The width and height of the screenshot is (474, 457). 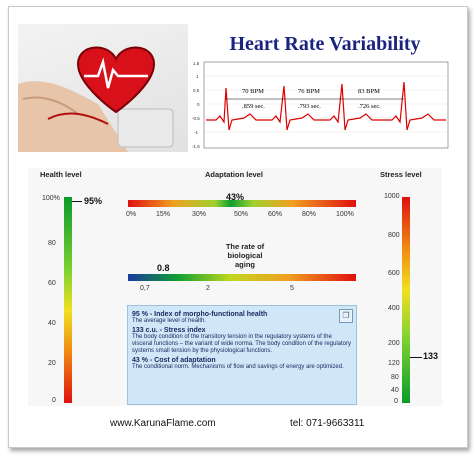 I want to click on info-item-2-title: 133 c.u. - Stress index, so click(x=169, y=330).